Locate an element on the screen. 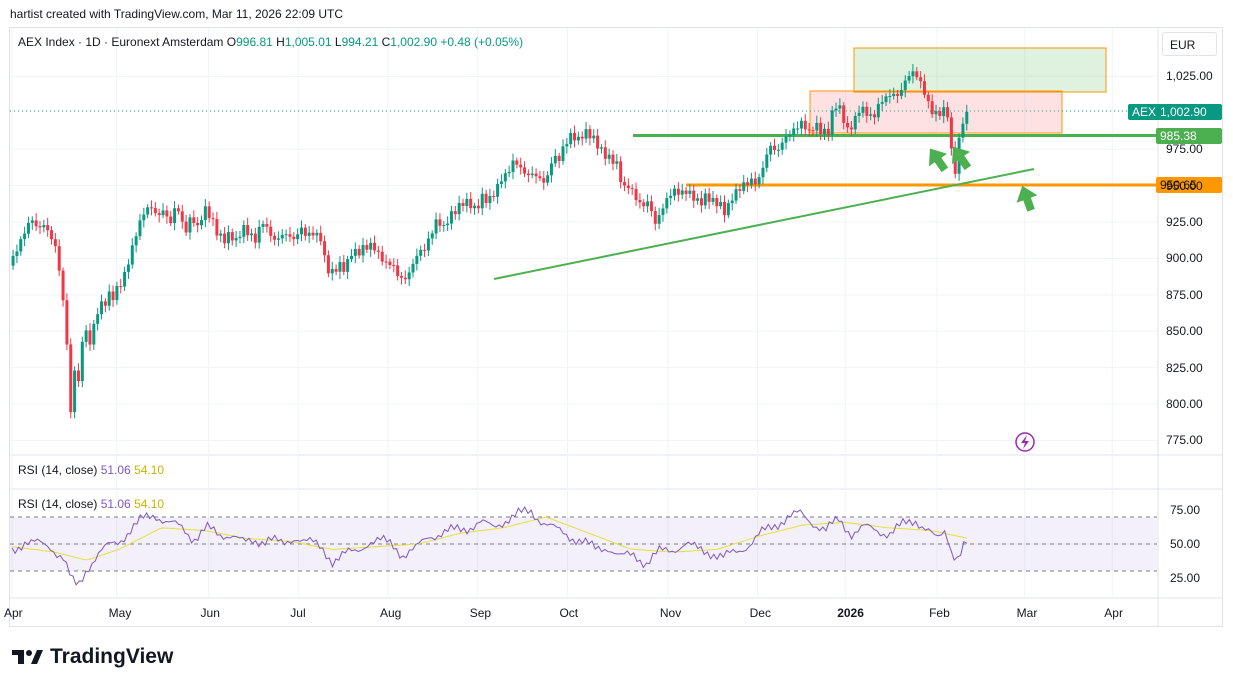 Image resolution: width=1233 pixels, height=687 pixels. price-tick-label: 775.00 is located at coordinates (1184, 440).